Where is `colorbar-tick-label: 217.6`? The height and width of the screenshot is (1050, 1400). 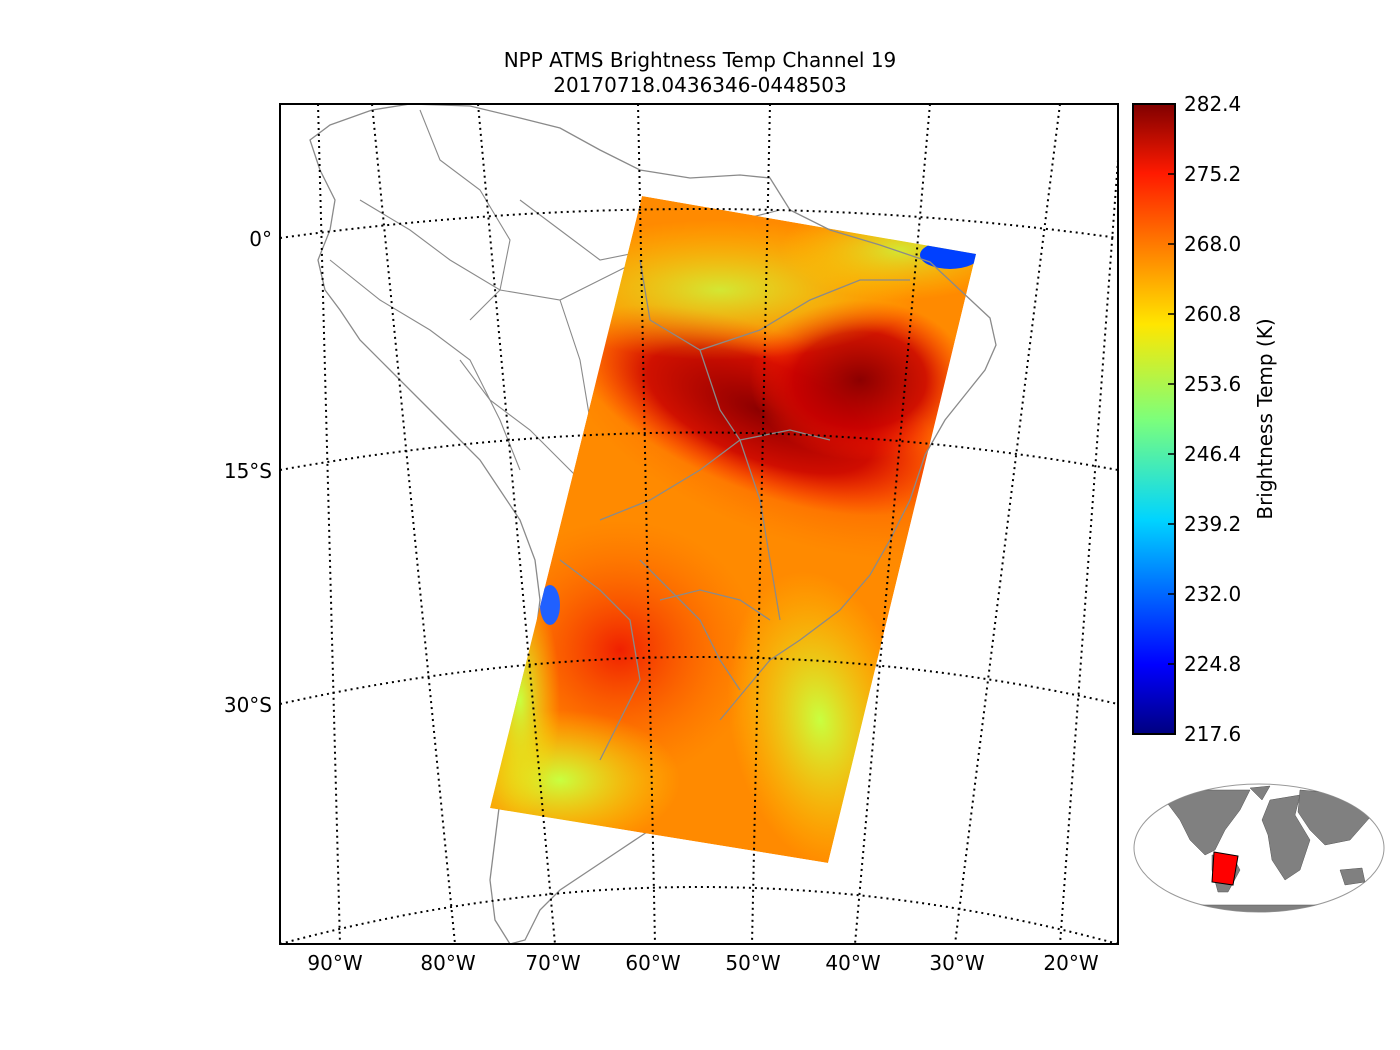
colorbar-tick-label: 217.6 is located at coordinates (1212, 734).